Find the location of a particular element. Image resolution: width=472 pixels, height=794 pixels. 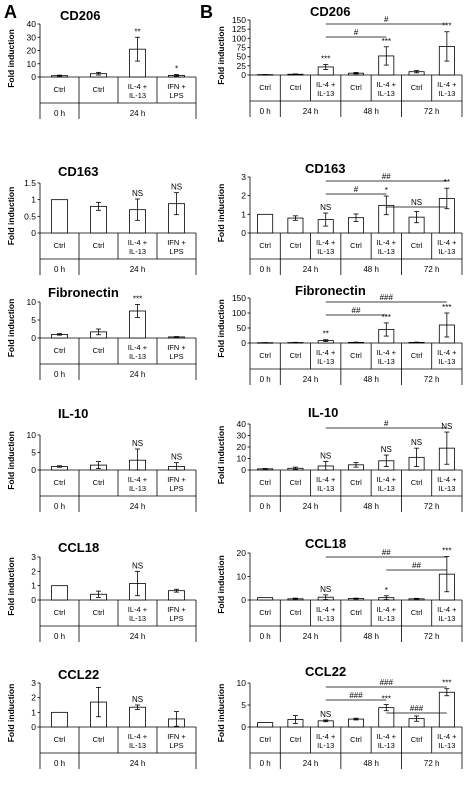

y-tick-label: 5 is located at coordinates (33, 320).